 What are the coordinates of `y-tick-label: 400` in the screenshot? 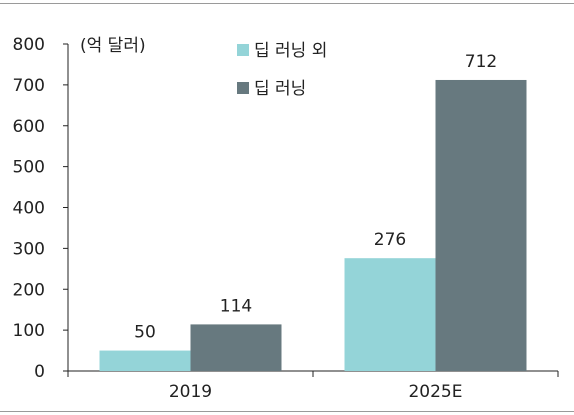 It's located at (29, 209).